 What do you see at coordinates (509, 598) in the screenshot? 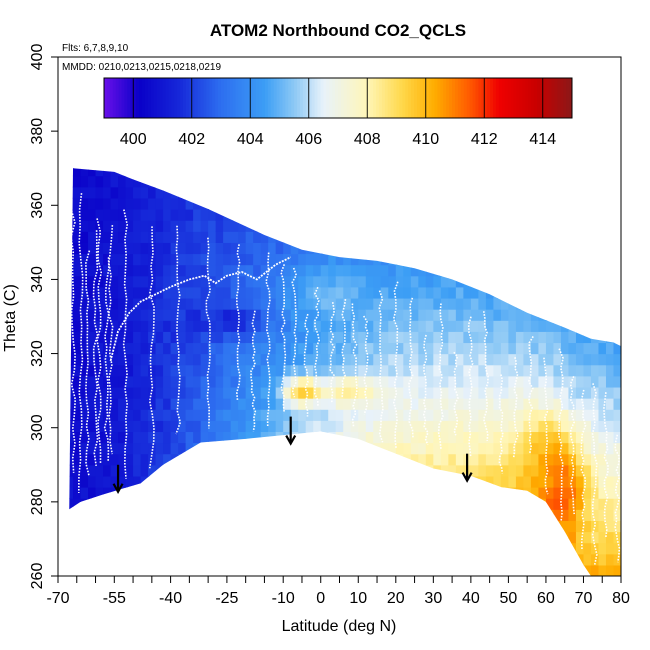
I see `x-tick-label: 50` at bounding box center [509, 598].